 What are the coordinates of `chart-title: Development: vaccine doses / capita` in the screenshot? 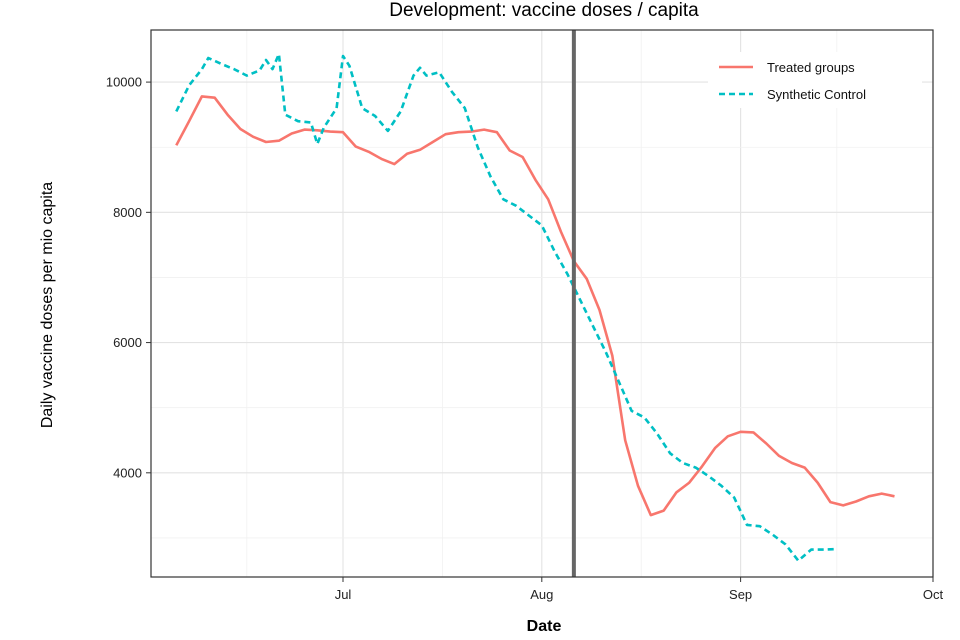 It's located at (544, 10).